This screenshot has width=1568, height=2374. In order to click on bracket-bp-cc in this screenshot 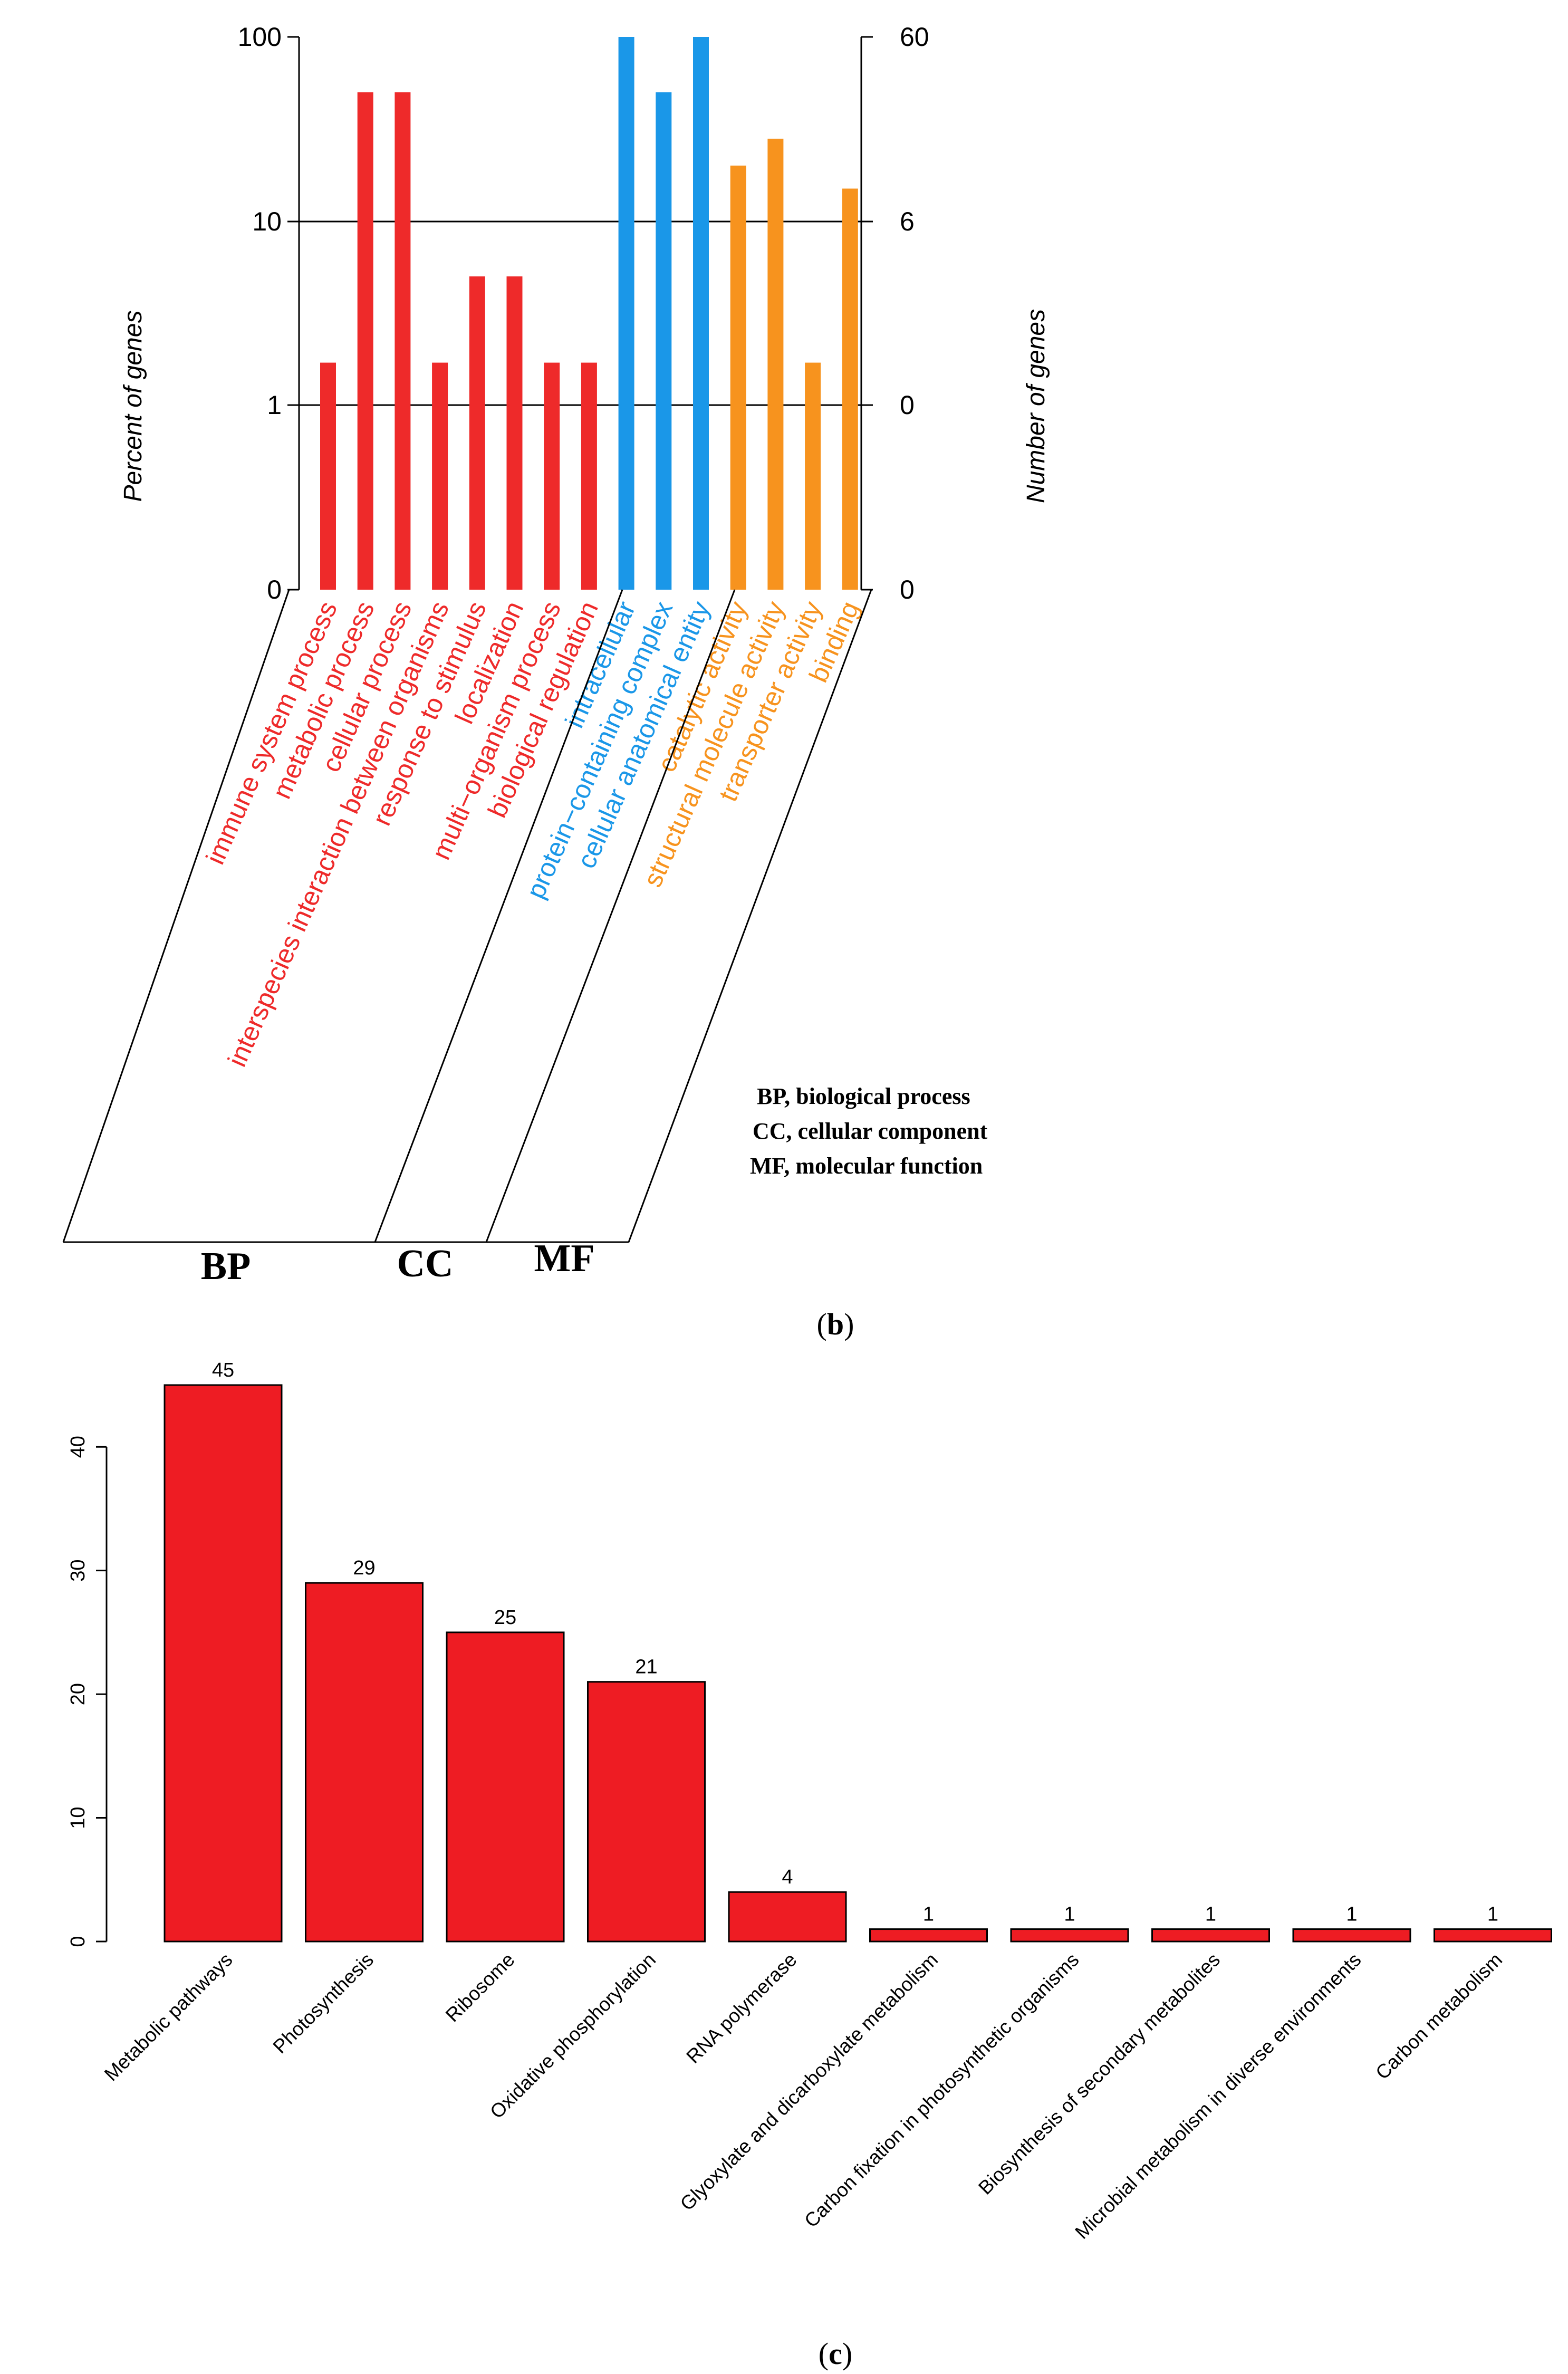, I will do `click(499, 916)`.